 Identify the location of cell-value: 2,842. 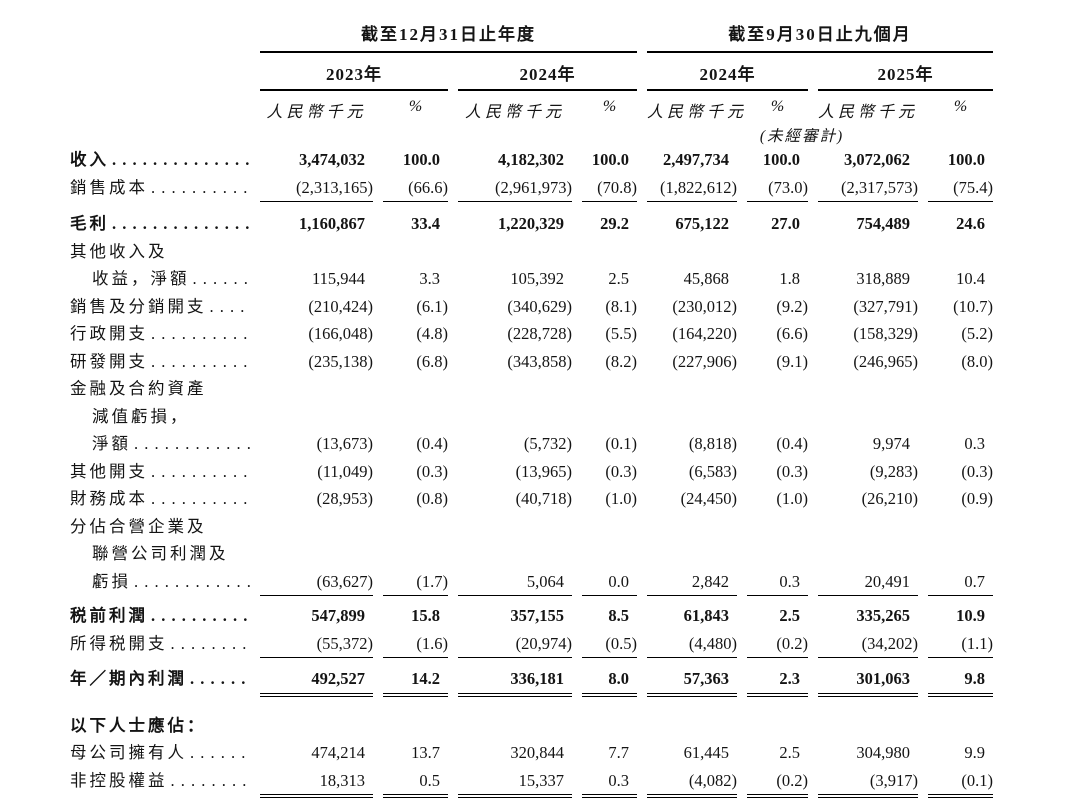
(692, 582).